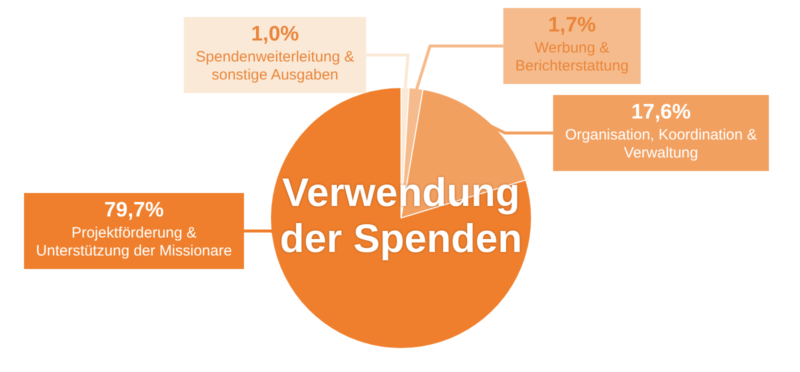 The height and width of the screenshot is (372, 800). I want to click on data-label: 17,6%, so click(661, 112).